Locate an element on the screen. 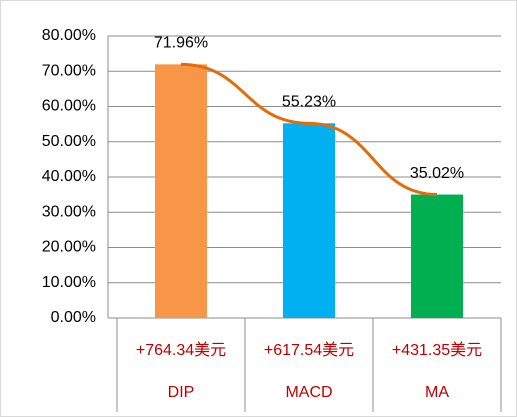 This screenshot has height=417, width=517. y-tick-label: 30.00% is located at coordinates (69, 211).